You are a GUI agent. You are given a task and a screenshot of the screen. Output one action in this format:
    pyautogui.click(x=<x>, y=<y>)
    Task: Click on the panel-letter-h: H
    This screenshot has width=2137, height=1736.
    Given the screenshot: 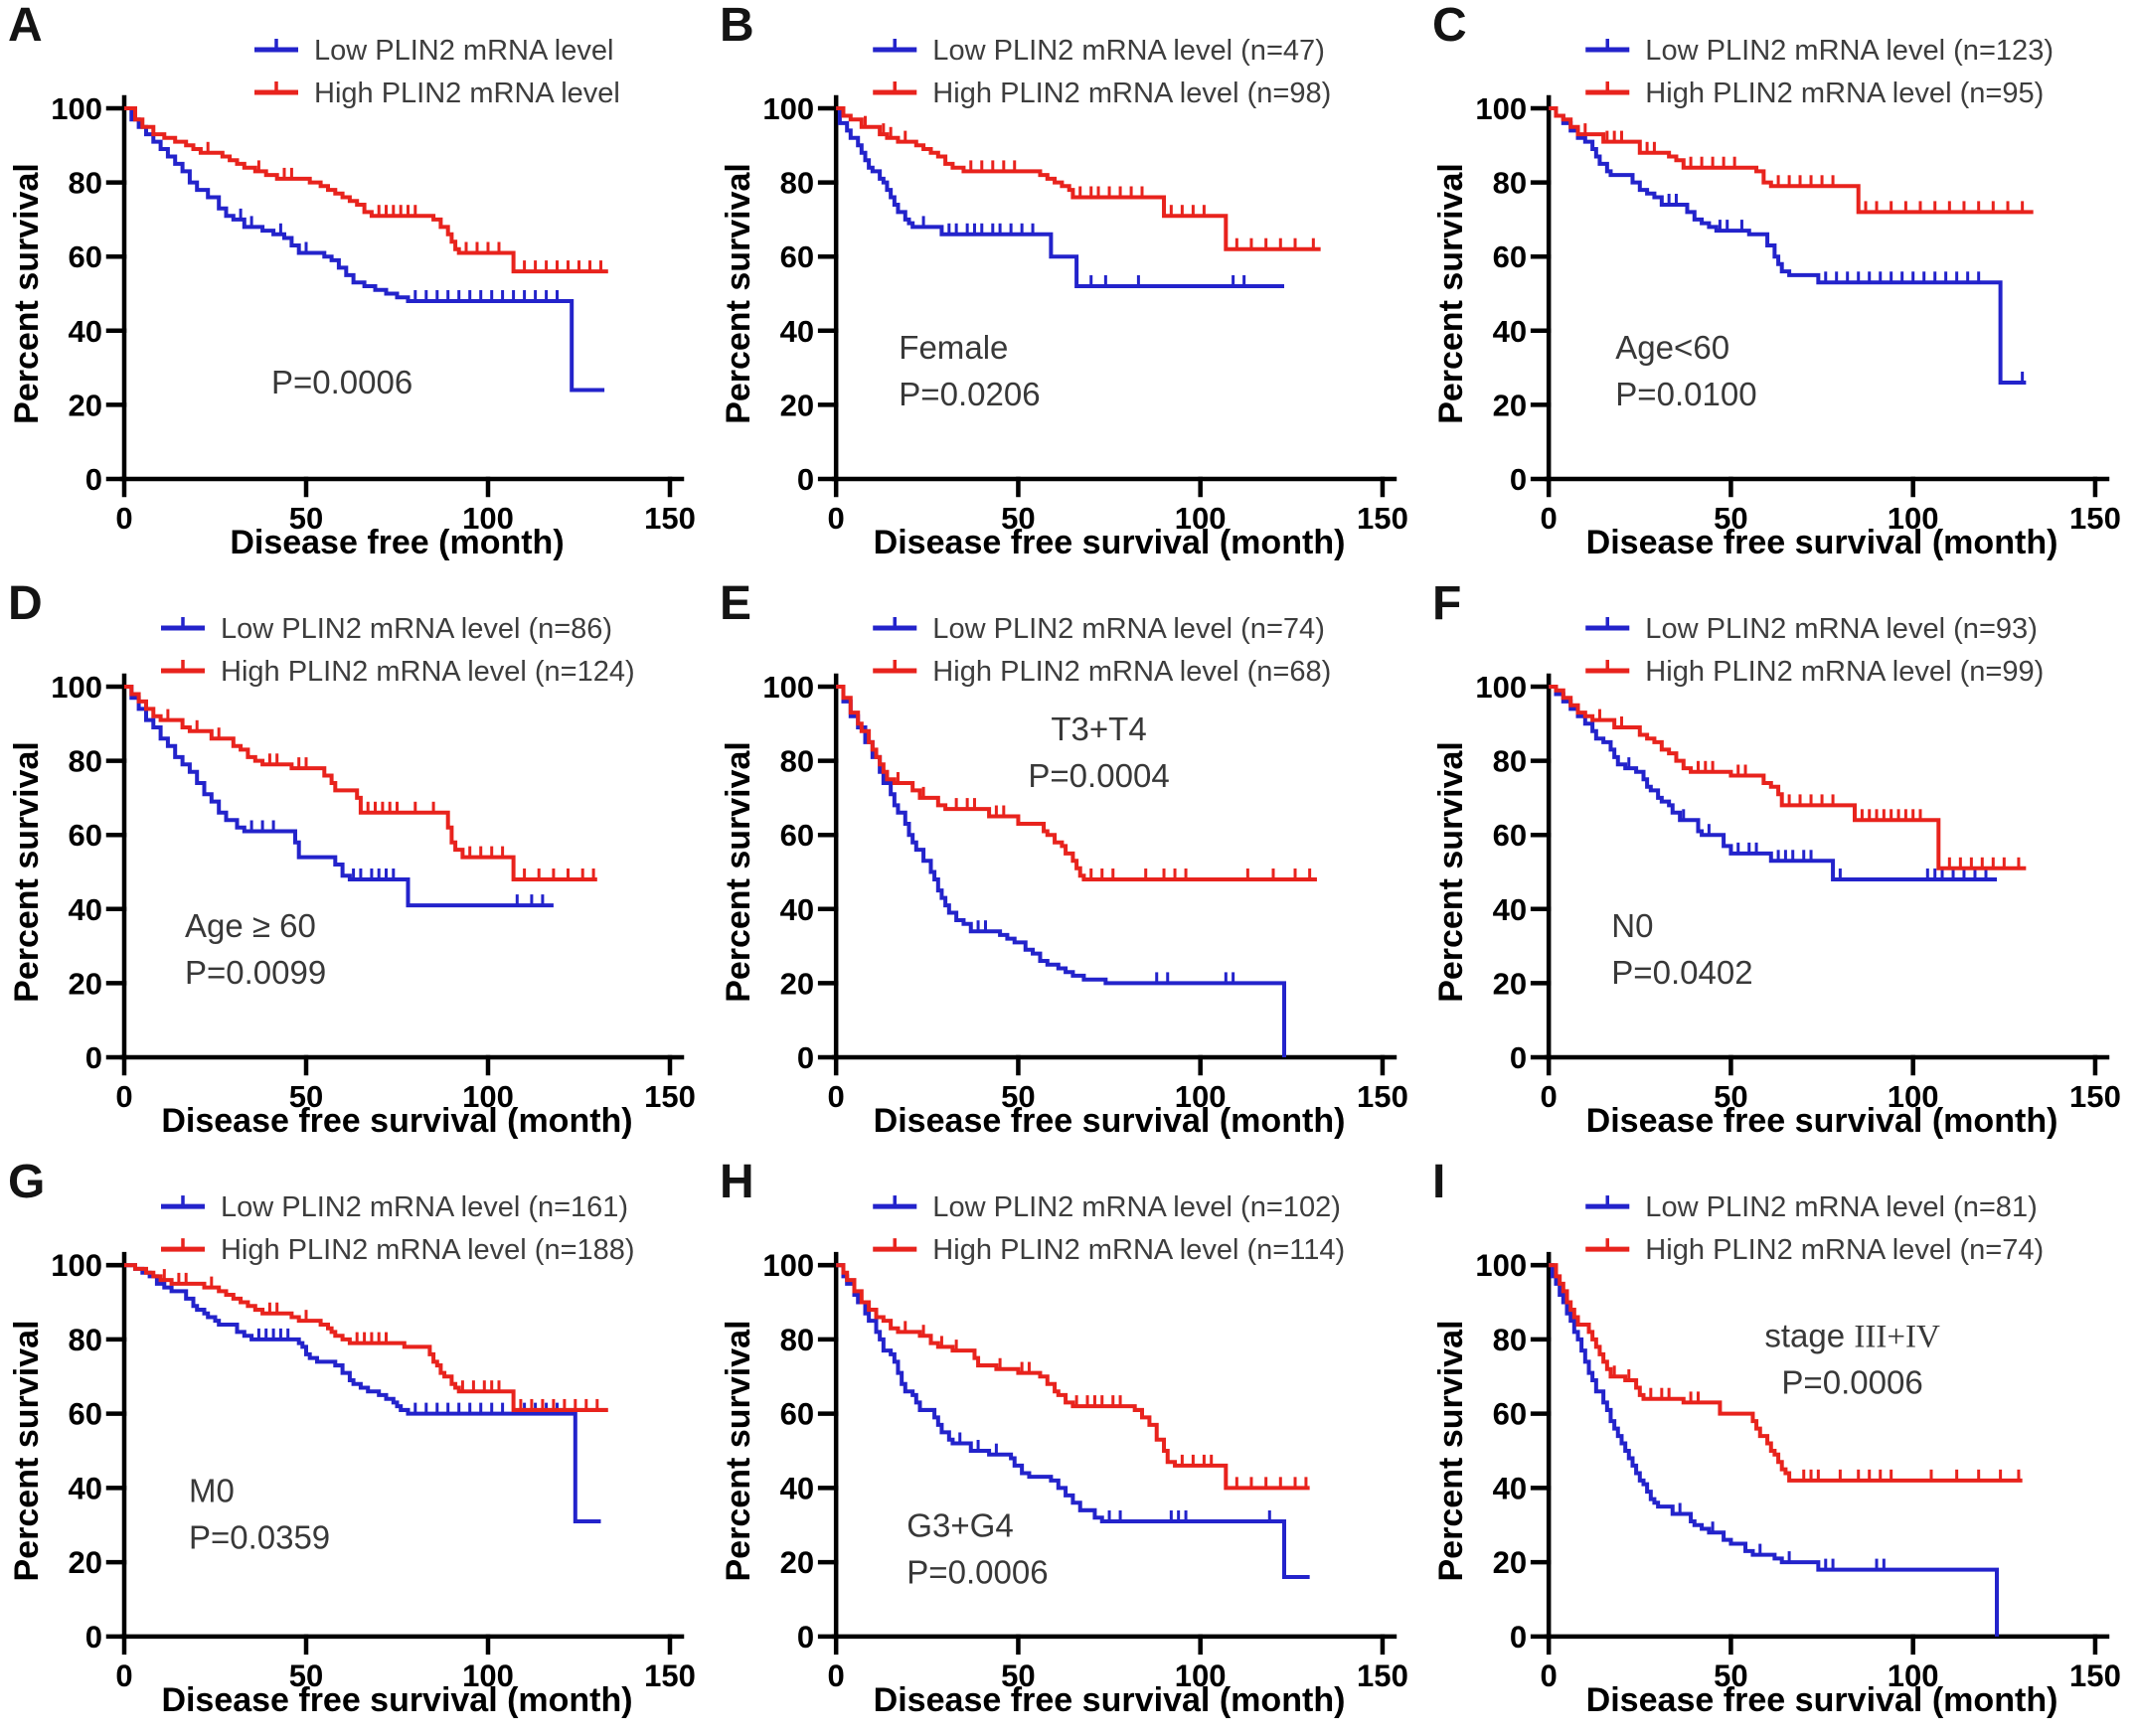 What is the action you would take?
    pyautogui.click(x=737, y=1182)
    